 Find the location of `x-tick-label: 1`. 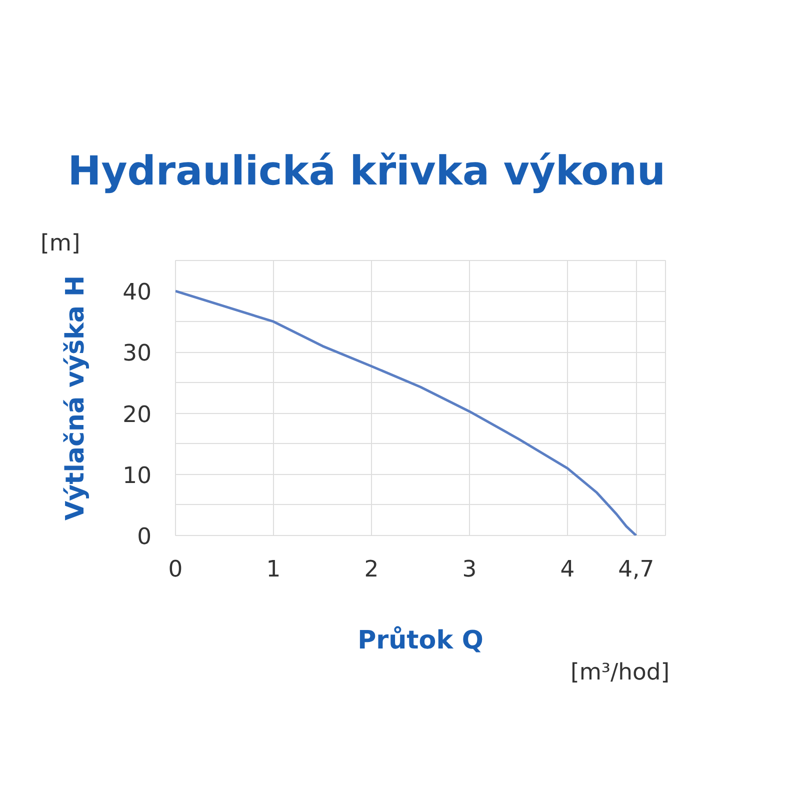

x-tick-label: 1 is located at coordinates (273, 569).